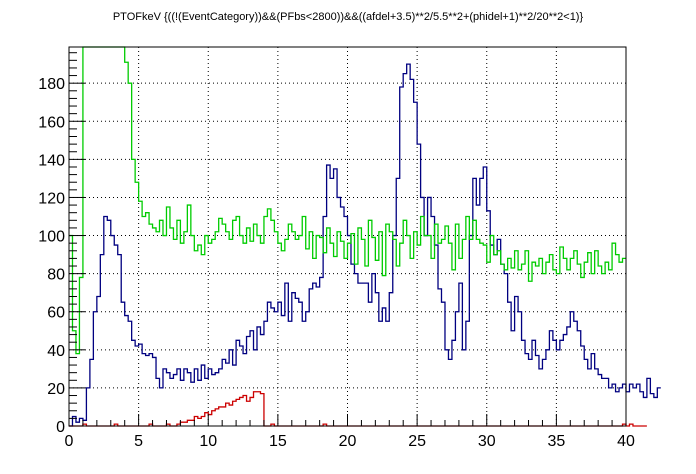 The width and height of the screenshot is (696, 474). Describe the element at coordinates (348, 441) in the screenshot. I see `x-tick-label: 20` at that location.